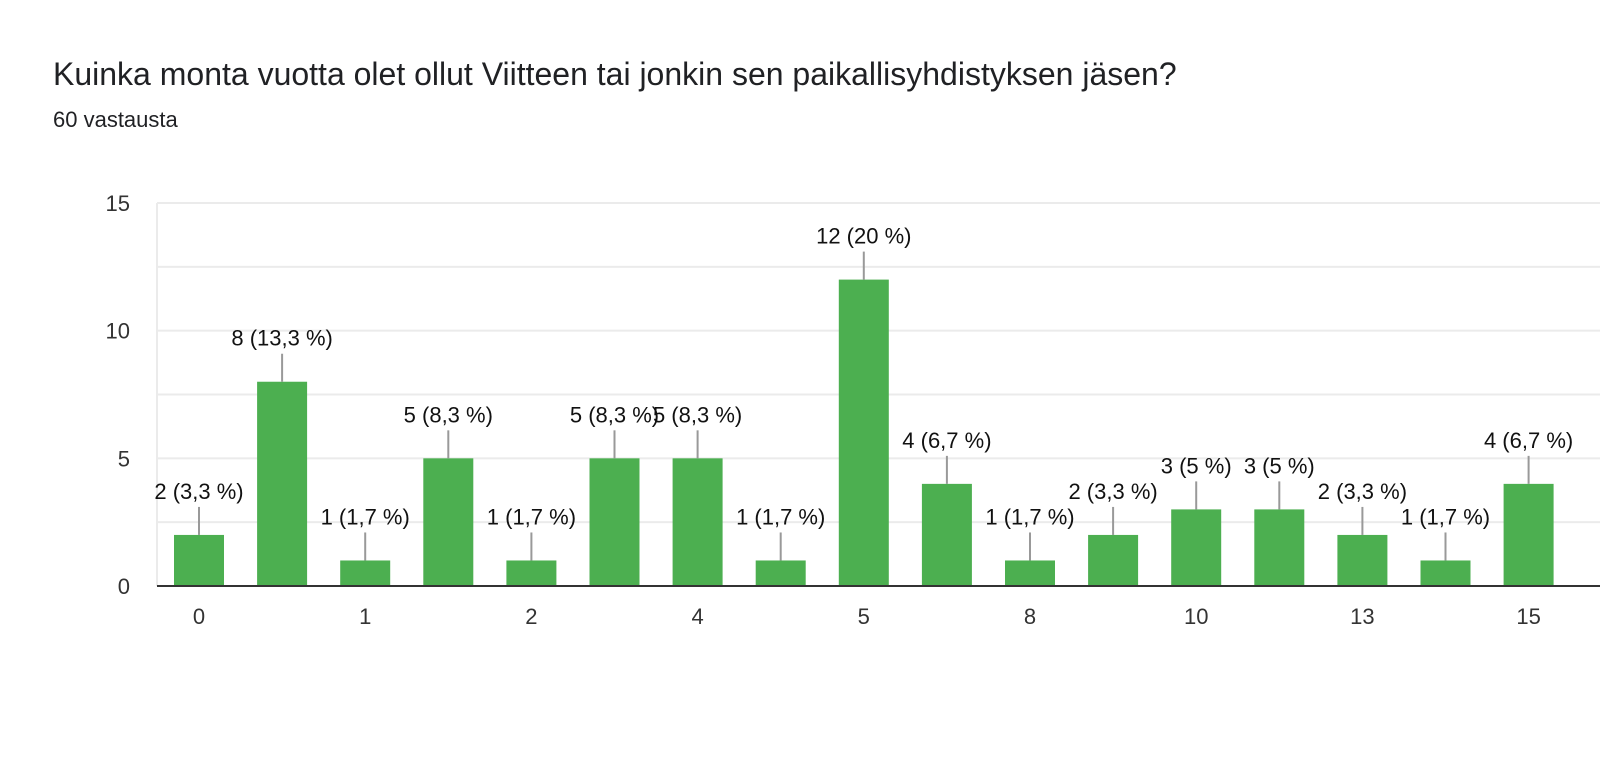  I want to click on x-tick-label: 5, so click(864, 616).